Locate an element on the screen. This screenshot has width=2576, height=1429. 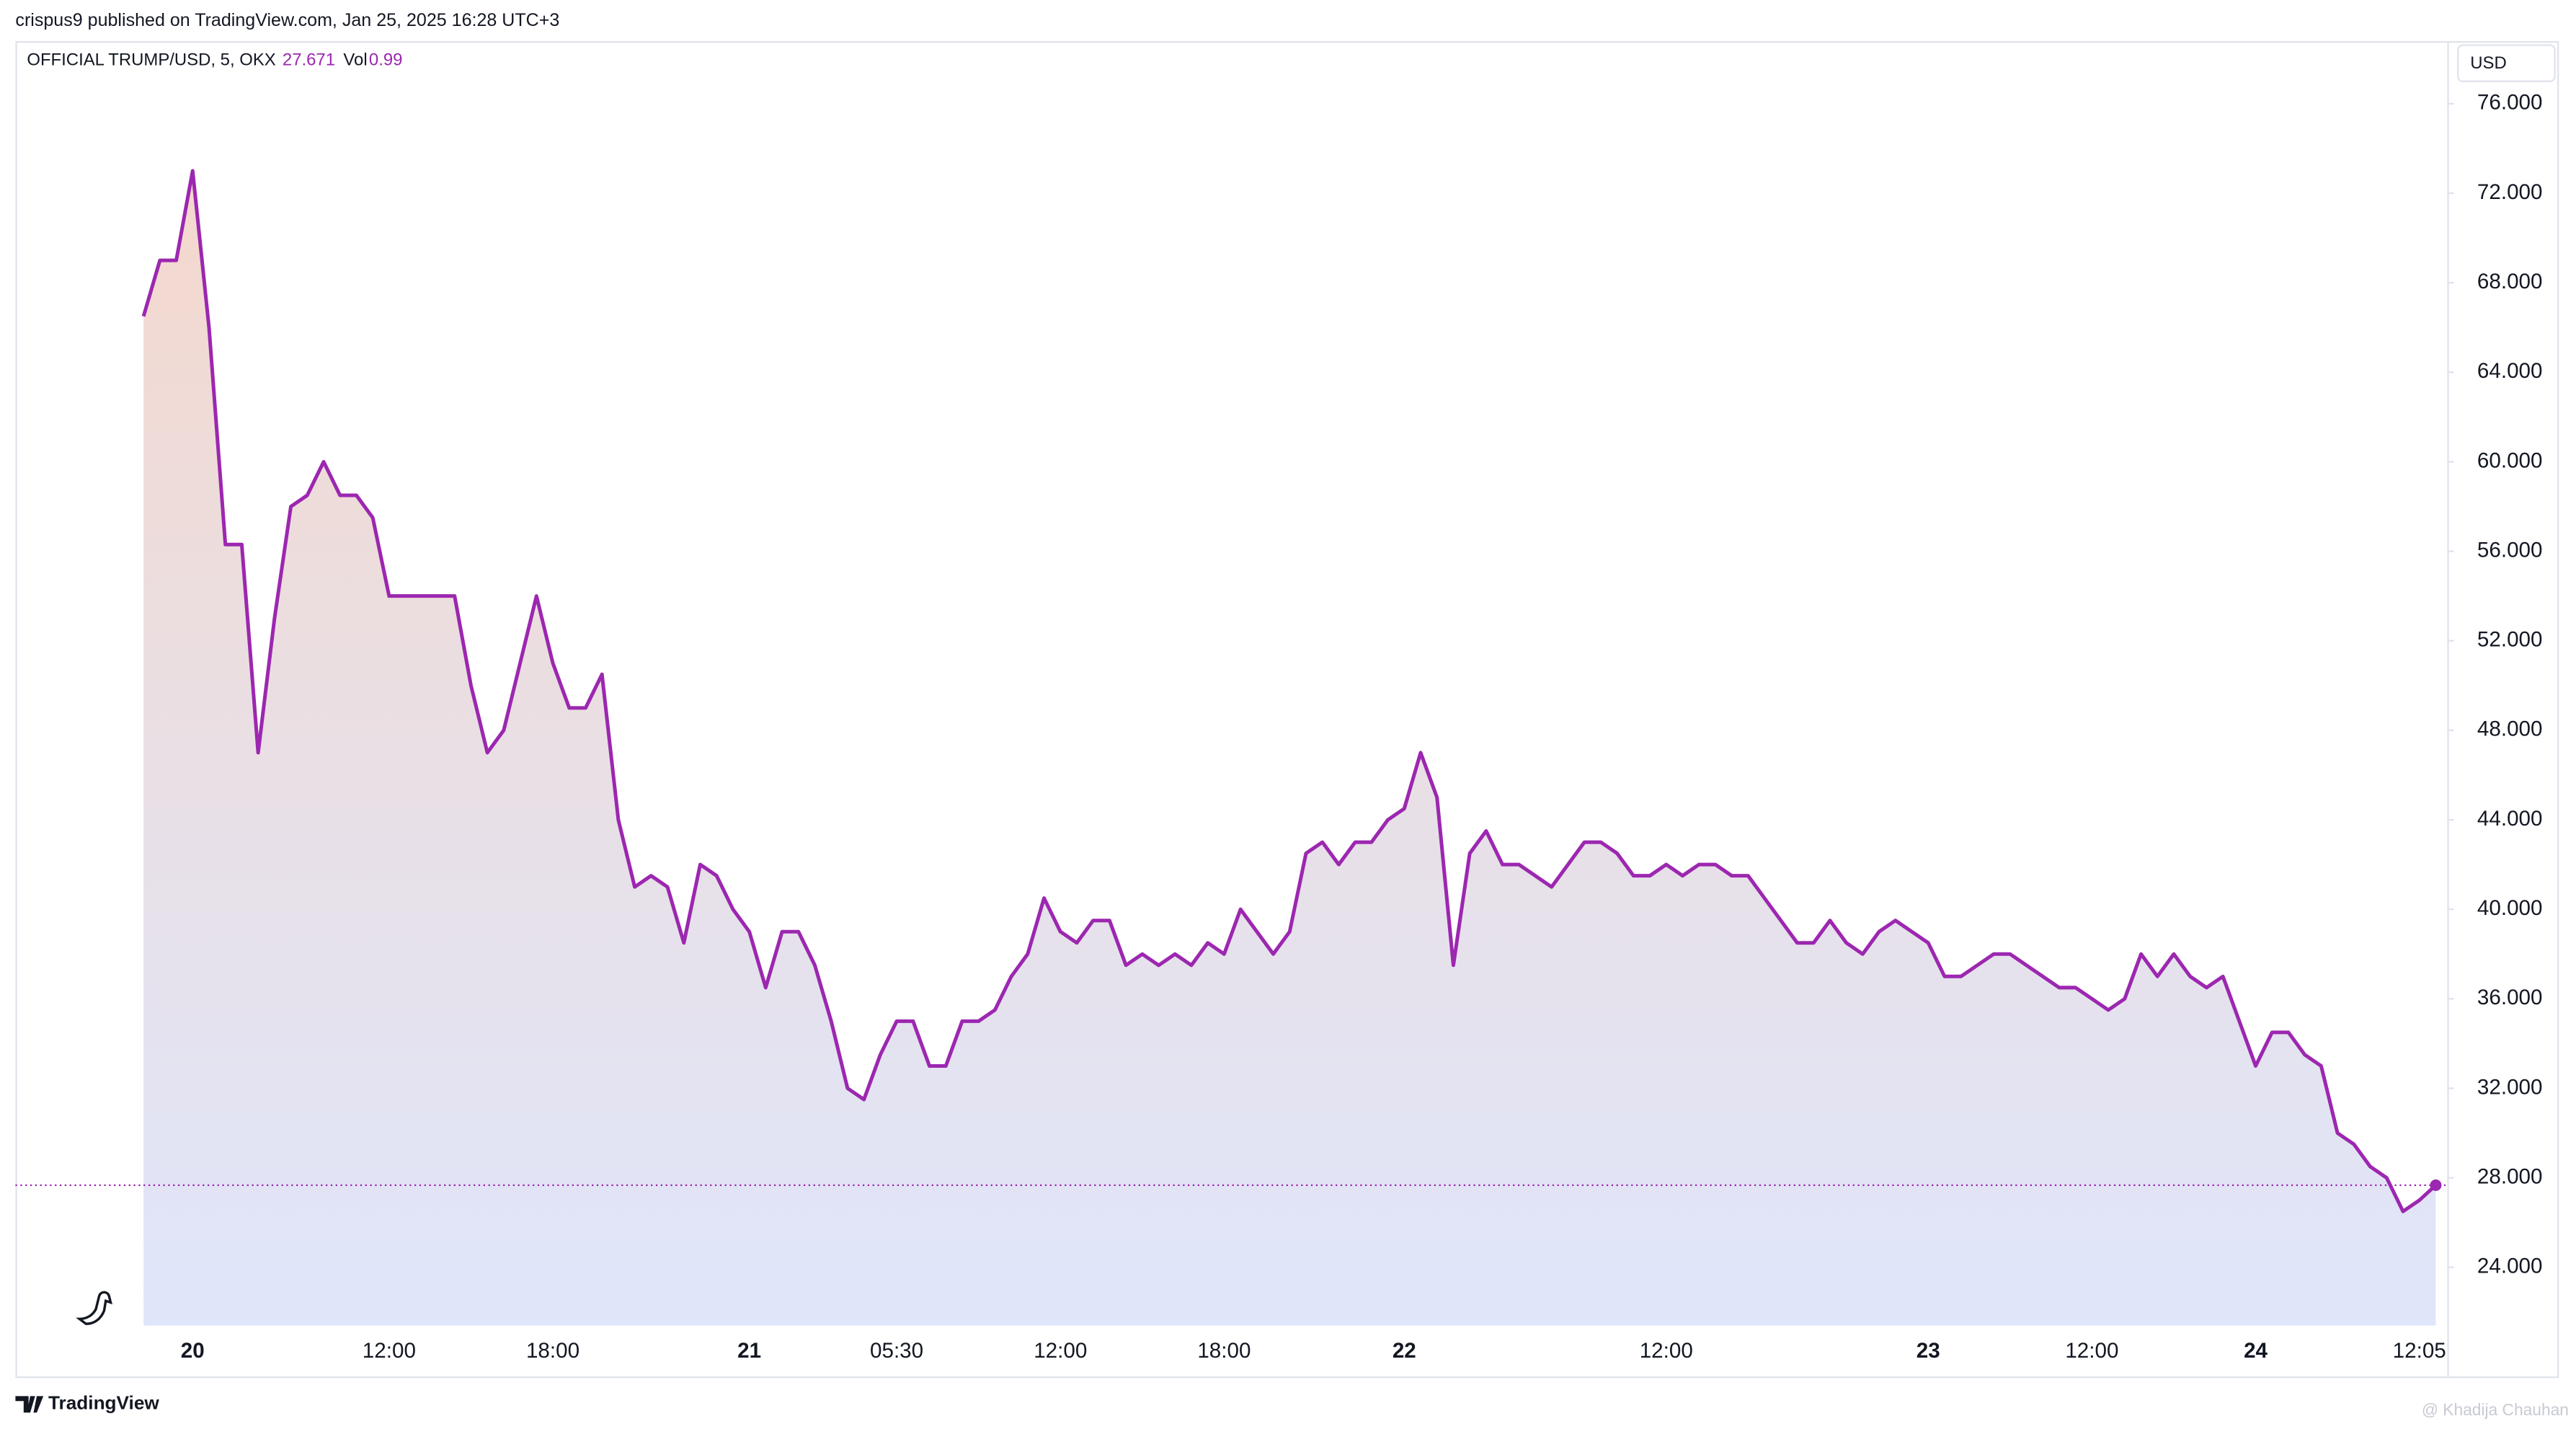
y-tick-label: 64.000 is located at coordinates (2510, 371).